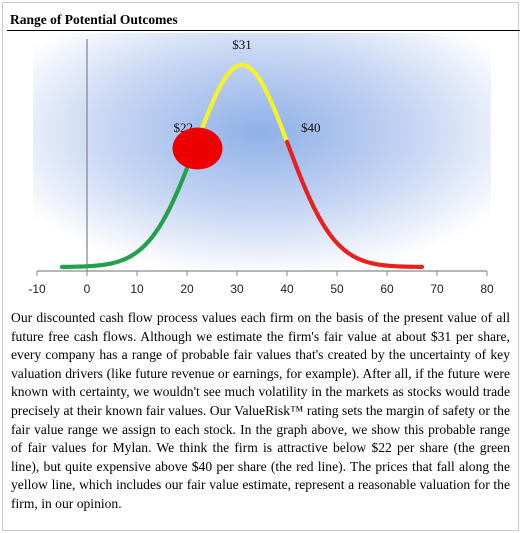  Describe the element at coordinates (354, 204) in the screenshot. I see `curve-segment-red` at that location.